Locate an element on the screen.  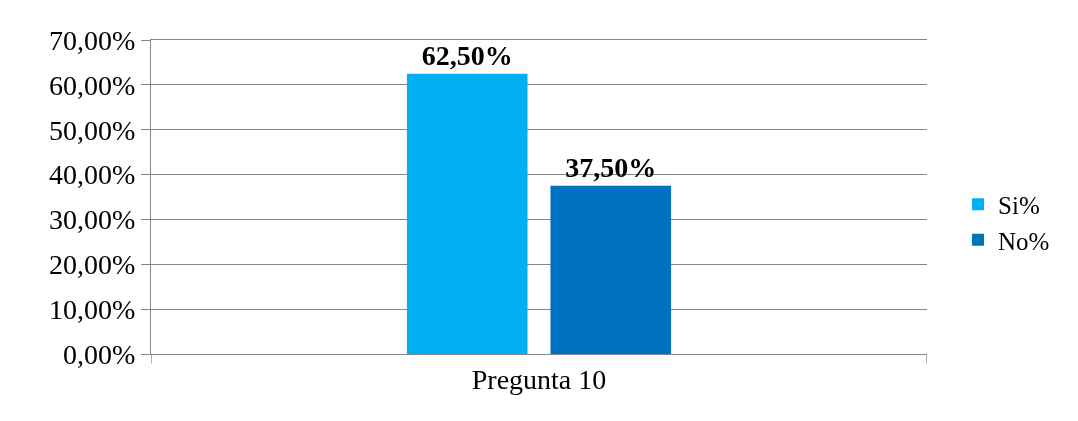
y-tick-label: 0,00% is located at coordinates (99, 354).